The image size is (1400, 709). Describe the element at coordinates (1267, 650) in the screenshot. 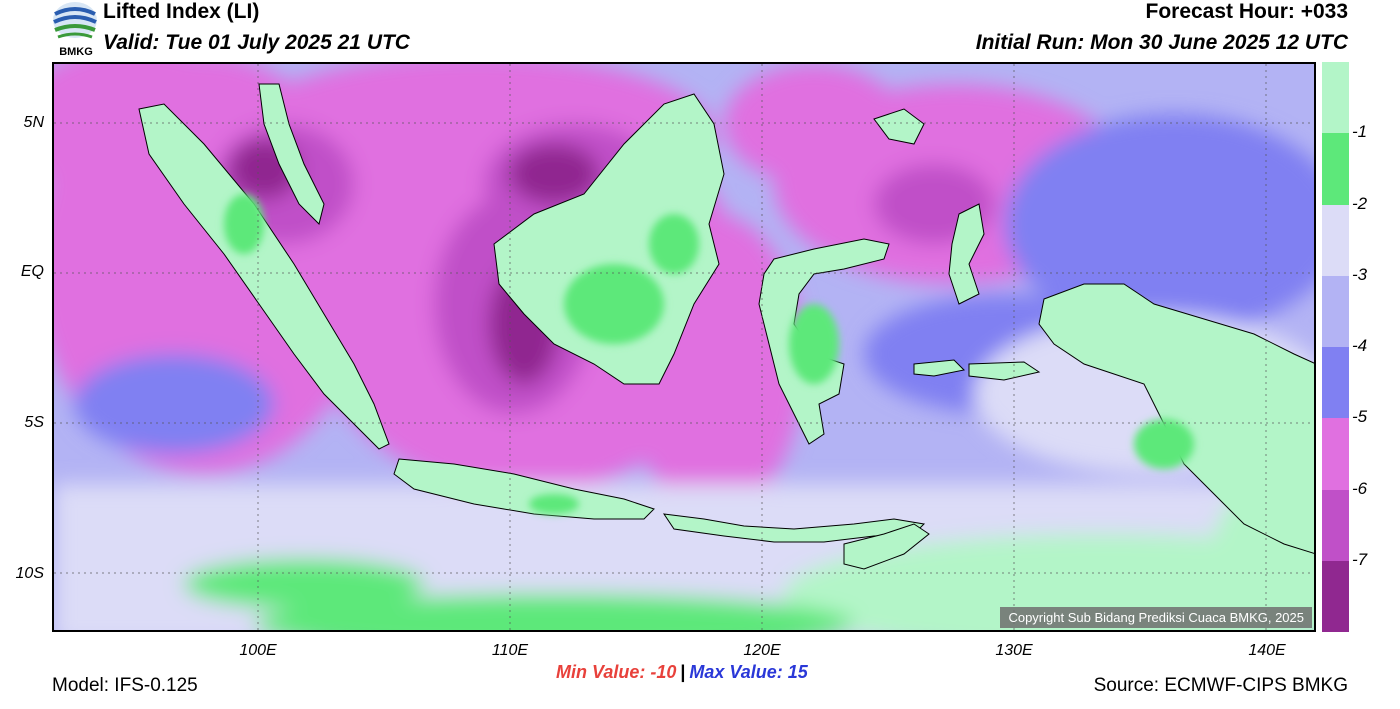

I see `lon-label-140e: 140E` at that location.